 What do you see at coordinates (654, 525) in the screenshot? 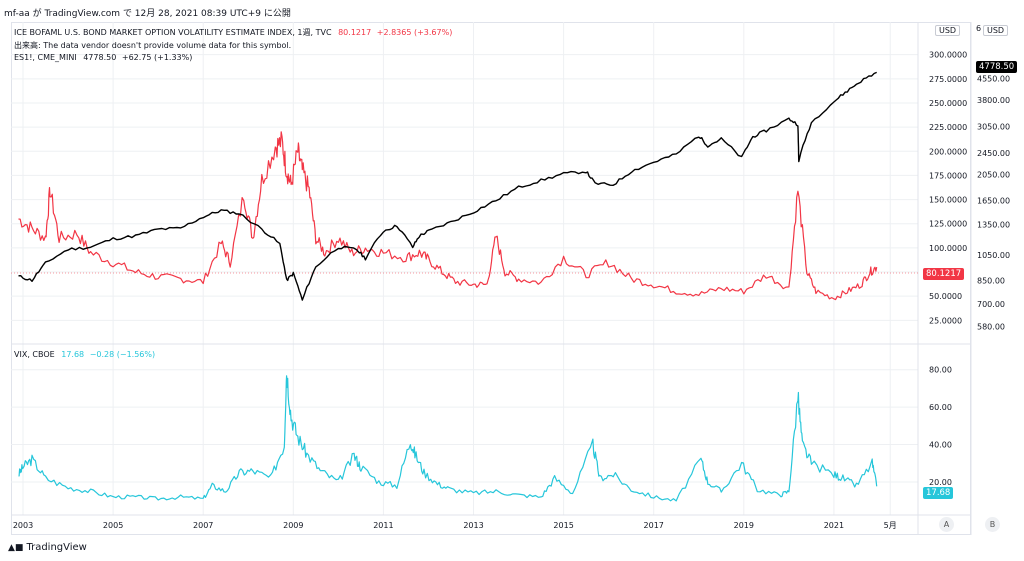
I see `x-tick-label: 2017` at bounding box center [654, 525].